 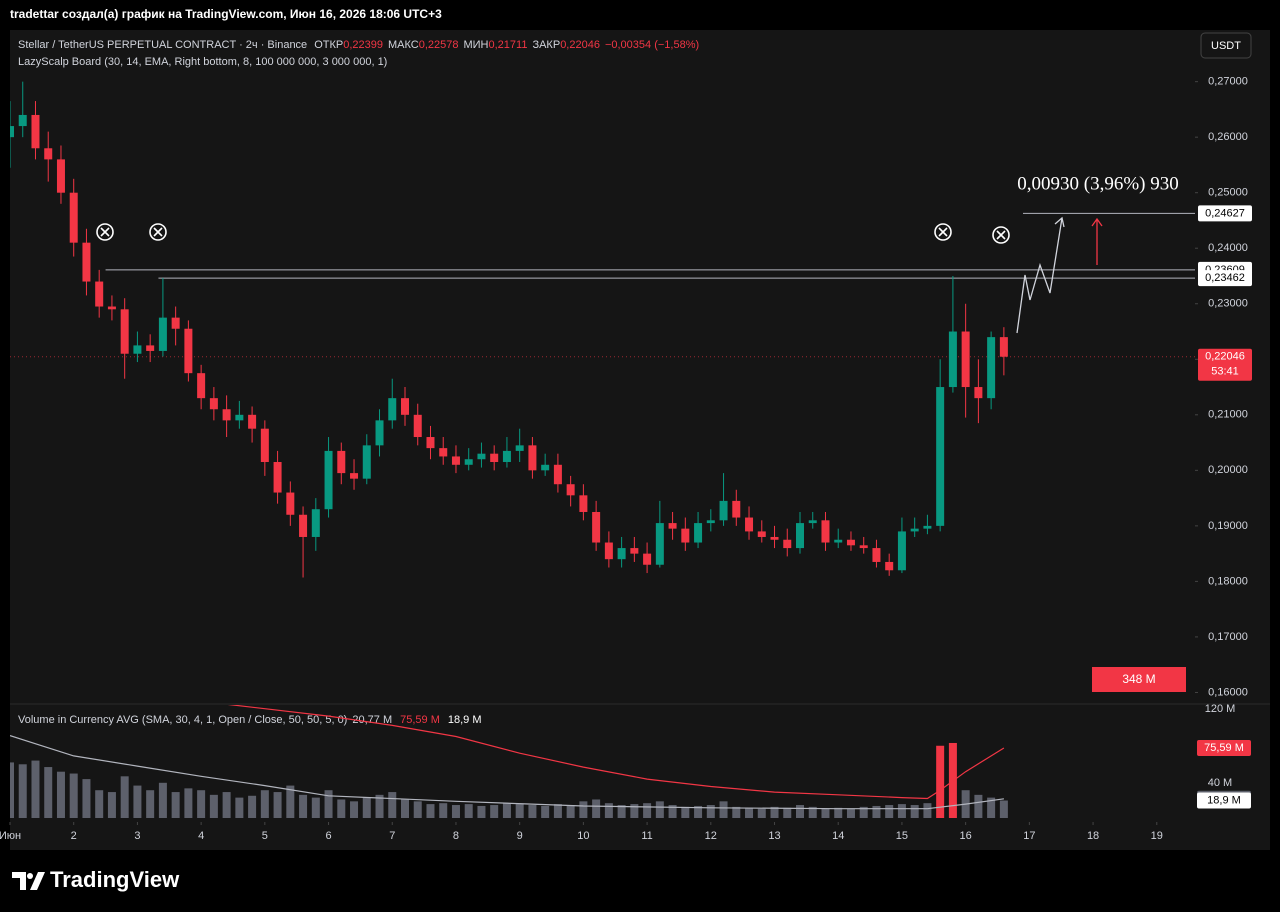 I want to click on y-tick-label: 0,25000, so click(x=1228, y=193).